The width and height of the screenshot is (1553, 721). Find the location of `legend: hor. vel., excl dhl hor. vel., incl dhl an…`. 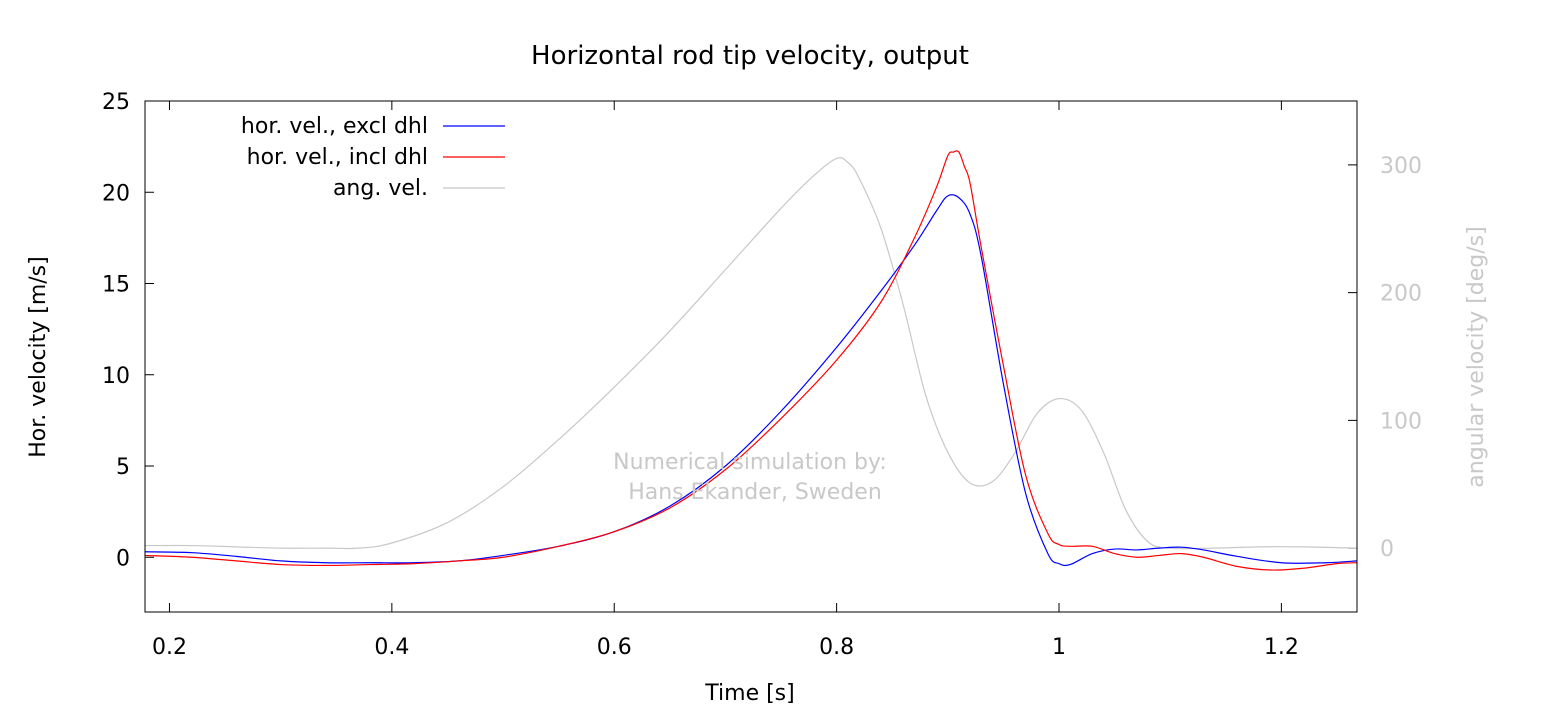

legend: hor. vel., excl dhl hor. vel., incl dhl an… is located at coordinates (373, 157).